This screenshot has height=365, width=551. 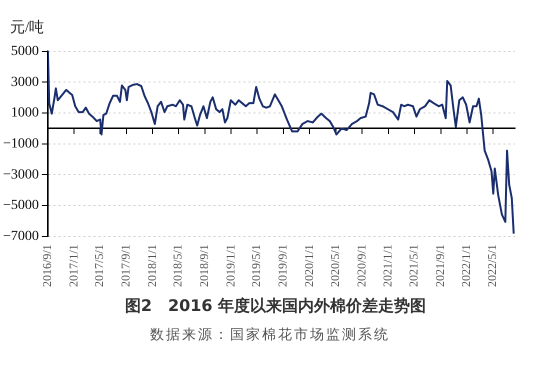 What do you see at coordinates (20, 174) in the screenshot?
I see `y-tick-label: −3000` at bounding box center [20, 174].